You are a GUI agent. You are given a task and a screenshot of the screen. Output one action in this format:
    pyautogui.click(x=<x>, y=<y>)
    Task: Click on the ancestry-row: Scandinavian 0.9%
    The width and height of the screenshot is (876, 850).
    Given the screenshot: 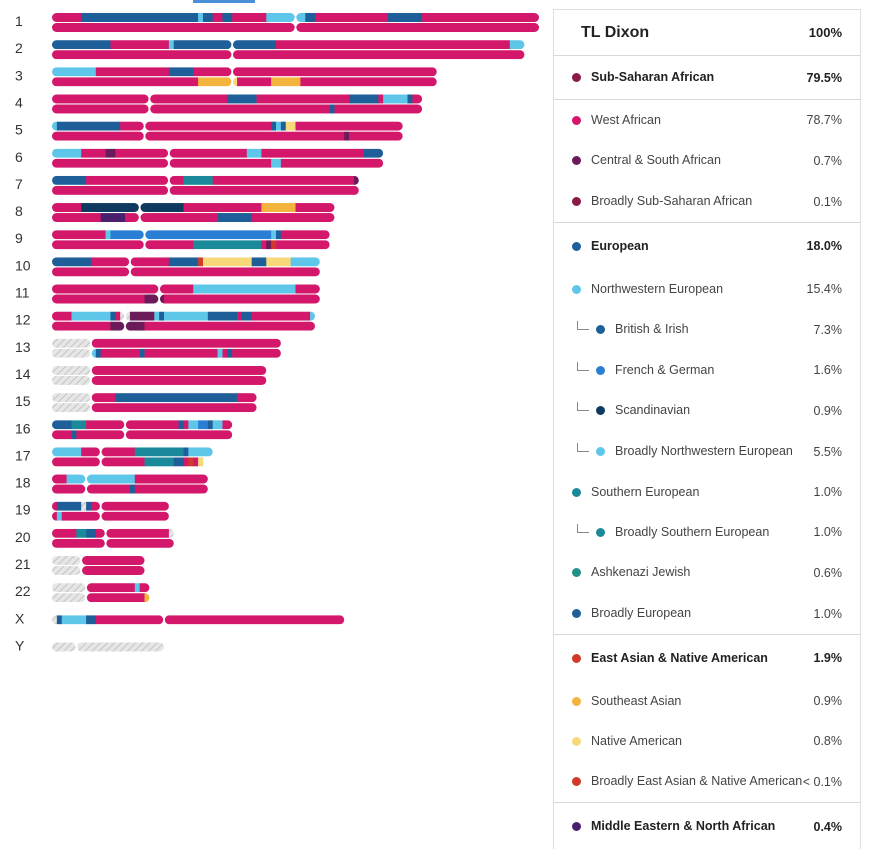 What is the action you would take?
    pyautogui.click(x=707, y=410)
    